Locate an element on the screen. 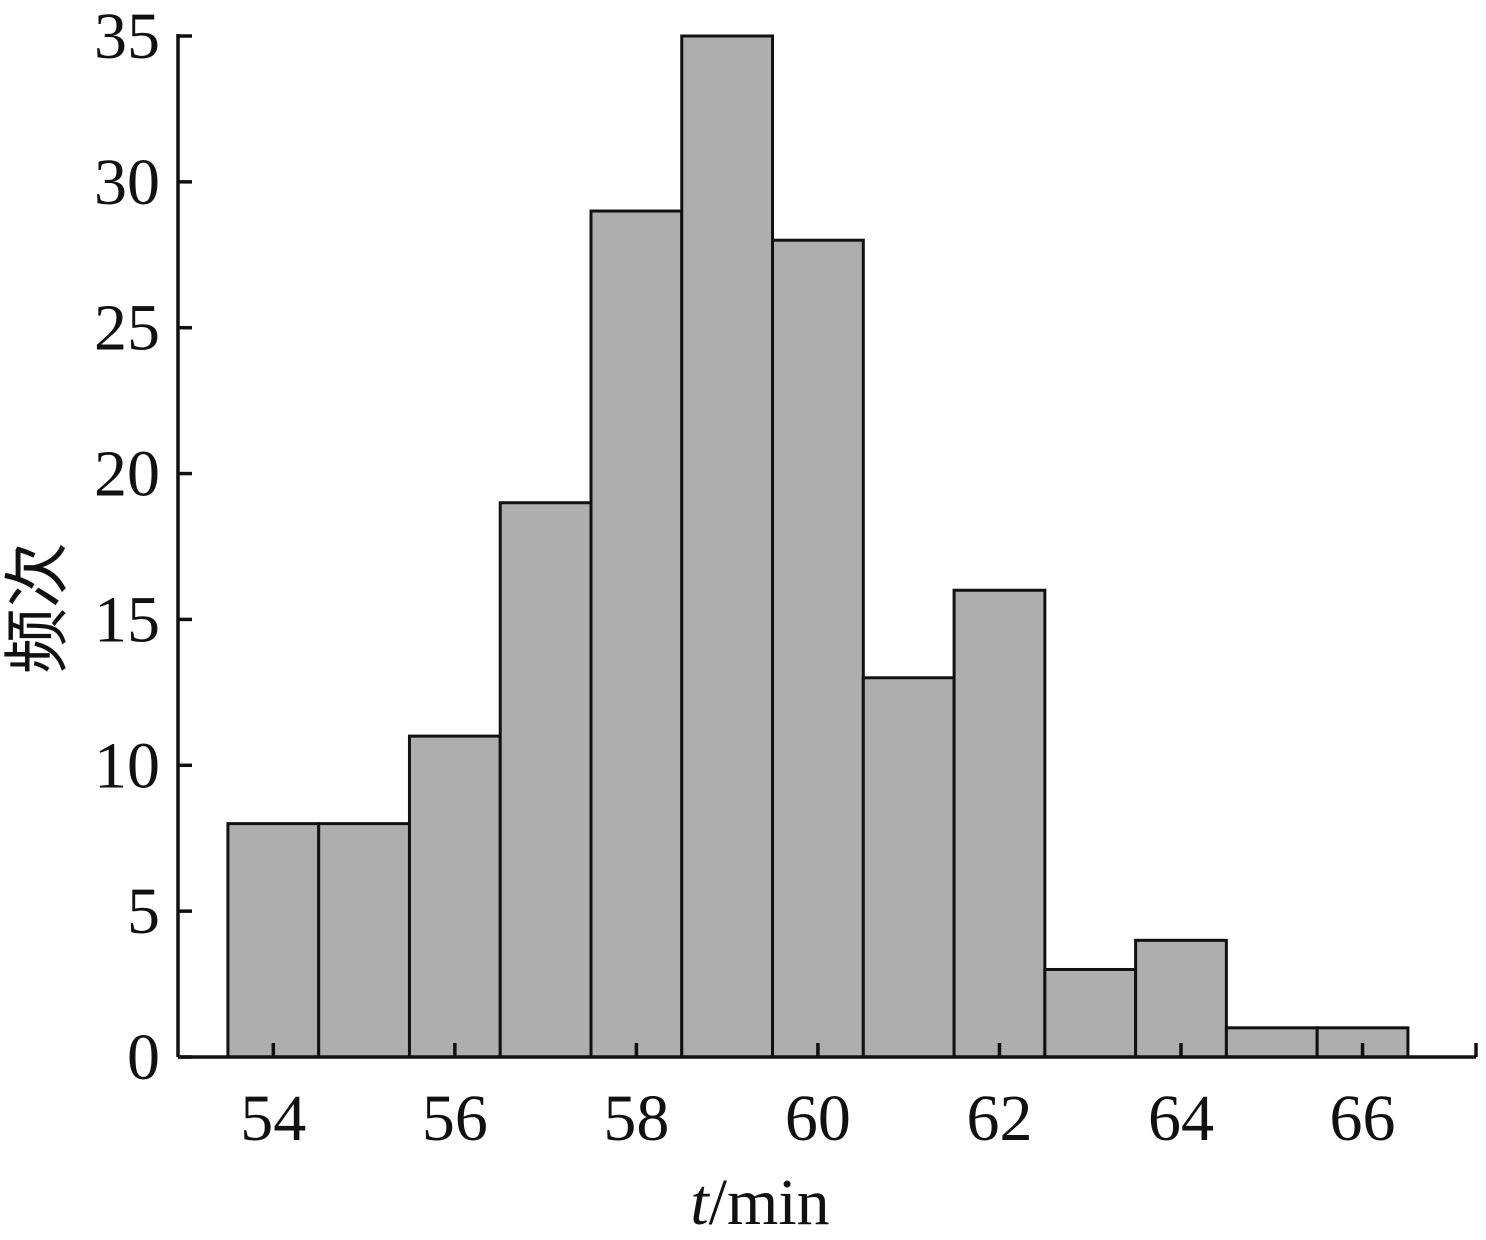 This screenshot has height=1240, width=1486. y-tick-label-0: 0 is located at coordinates (143, 1057).